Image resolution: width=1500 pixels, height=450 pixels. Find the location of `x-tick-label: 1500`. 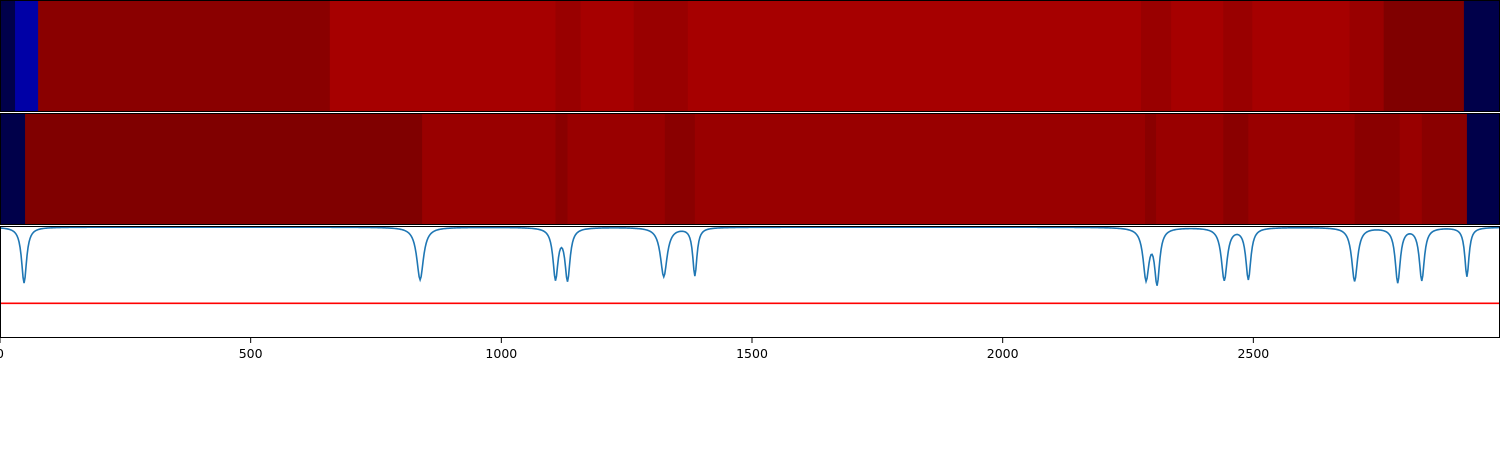

x-tick-label: 1500 is located at coordinates (752, 353).